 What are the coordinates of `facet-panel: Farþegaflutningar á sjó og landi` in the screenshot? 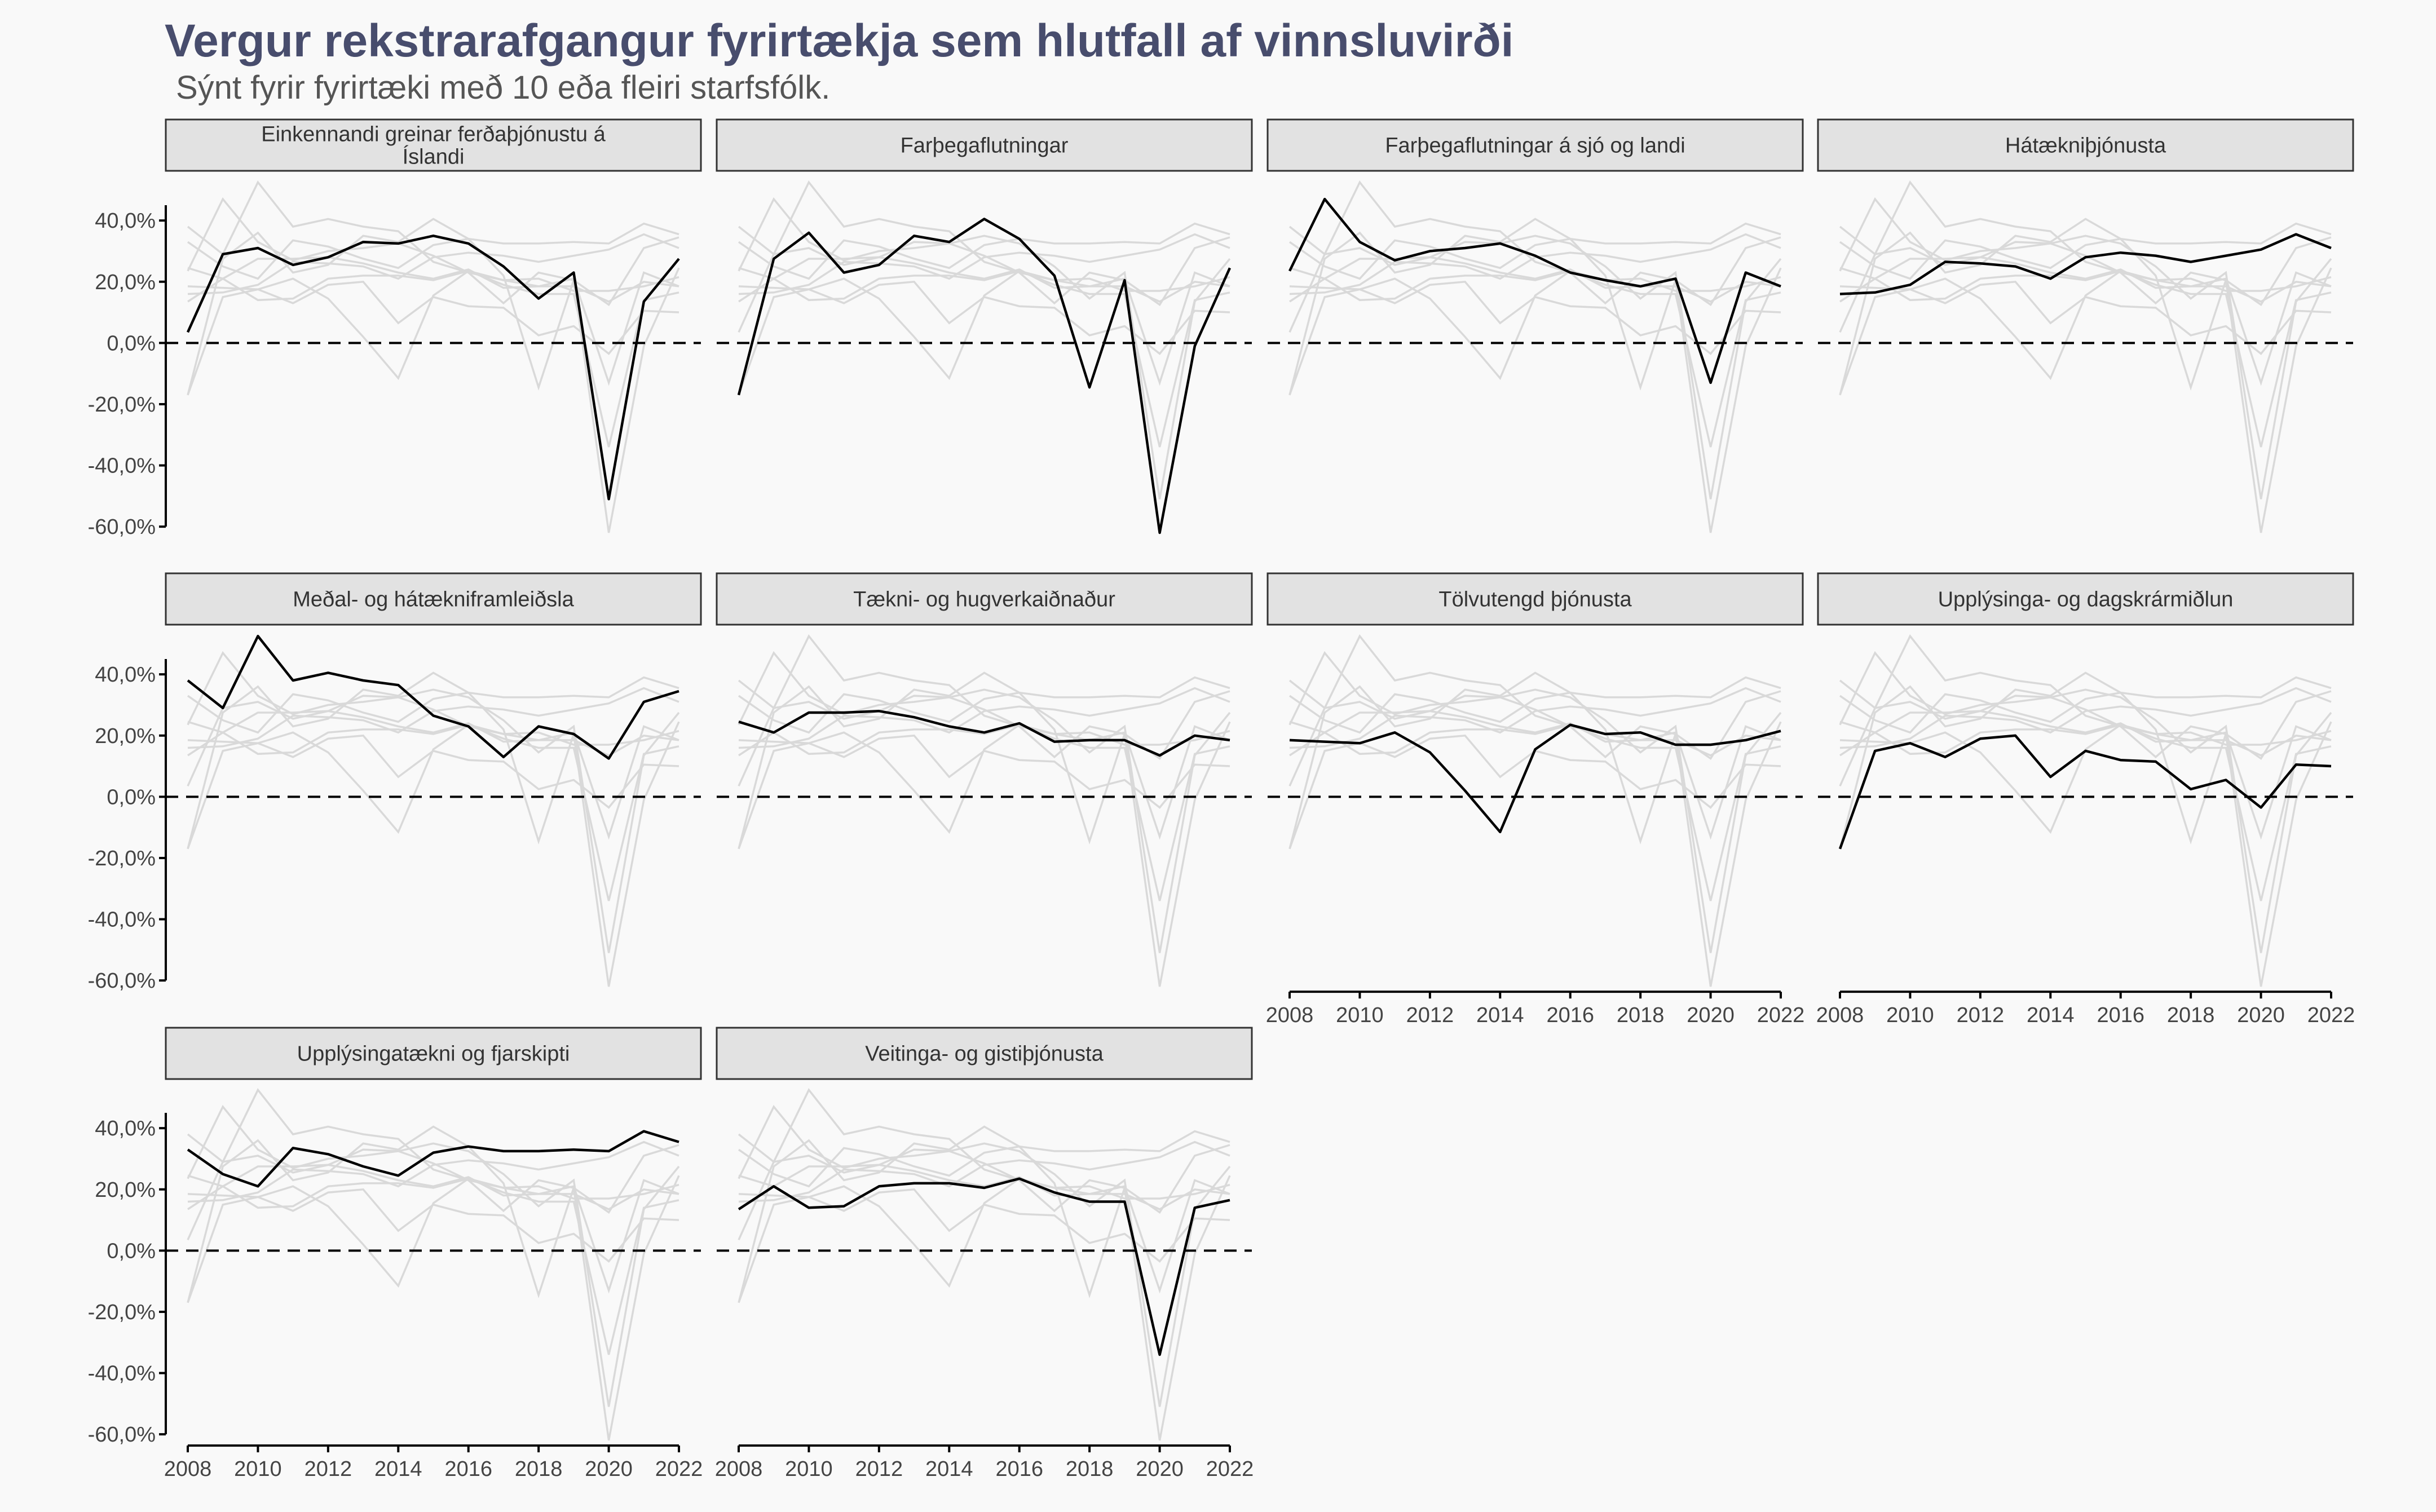 It's located at (1535, 325).